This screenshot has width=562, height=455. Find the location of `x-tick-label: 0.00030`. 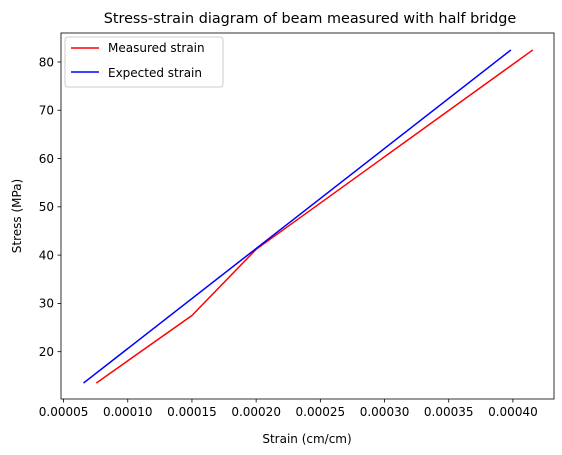

x-tick-label: 0.00030 is located at coordinates (385, 412).